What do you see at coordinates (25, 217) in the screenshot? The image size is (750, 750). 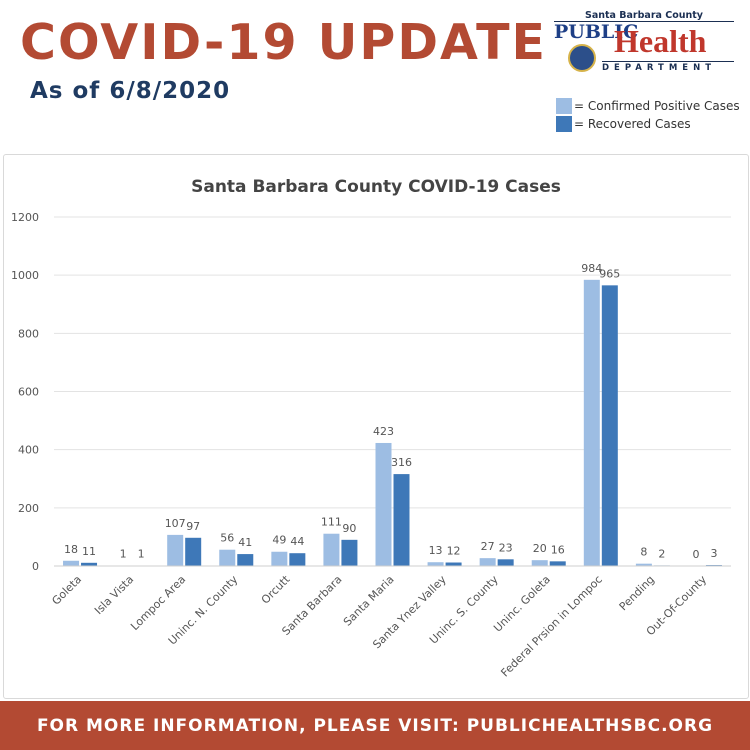 I see `y-tick-label: 1200` at bounding box center [25, 217].